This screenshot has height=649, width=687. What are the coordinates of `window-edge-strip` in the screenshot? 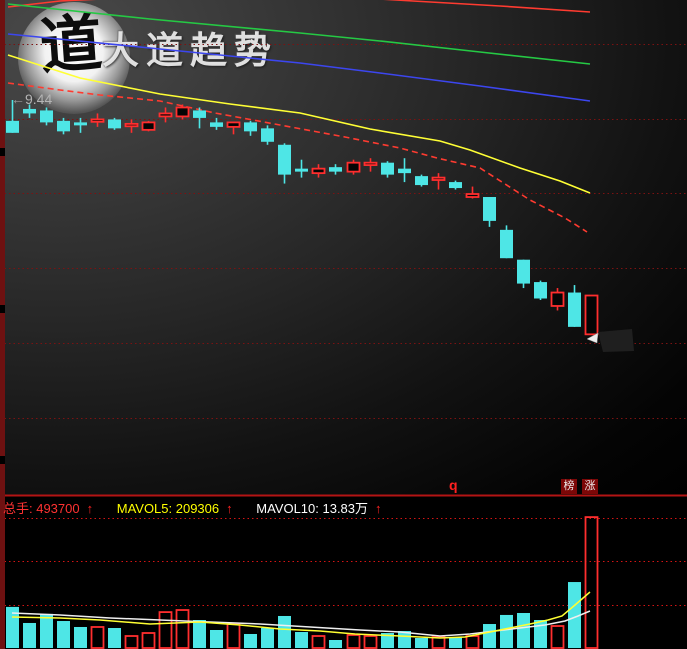 It's located at (2, 324).